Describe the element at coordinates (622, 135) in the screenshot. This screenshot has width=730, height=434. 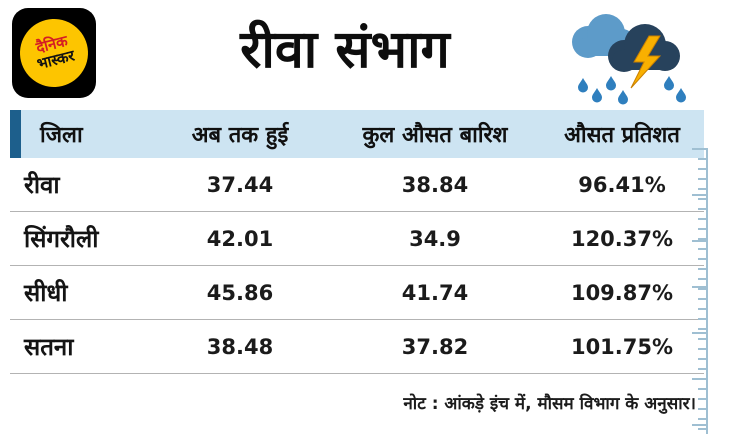
I see `column-header-avg-pct: औसत प्रतिशत` at that location.